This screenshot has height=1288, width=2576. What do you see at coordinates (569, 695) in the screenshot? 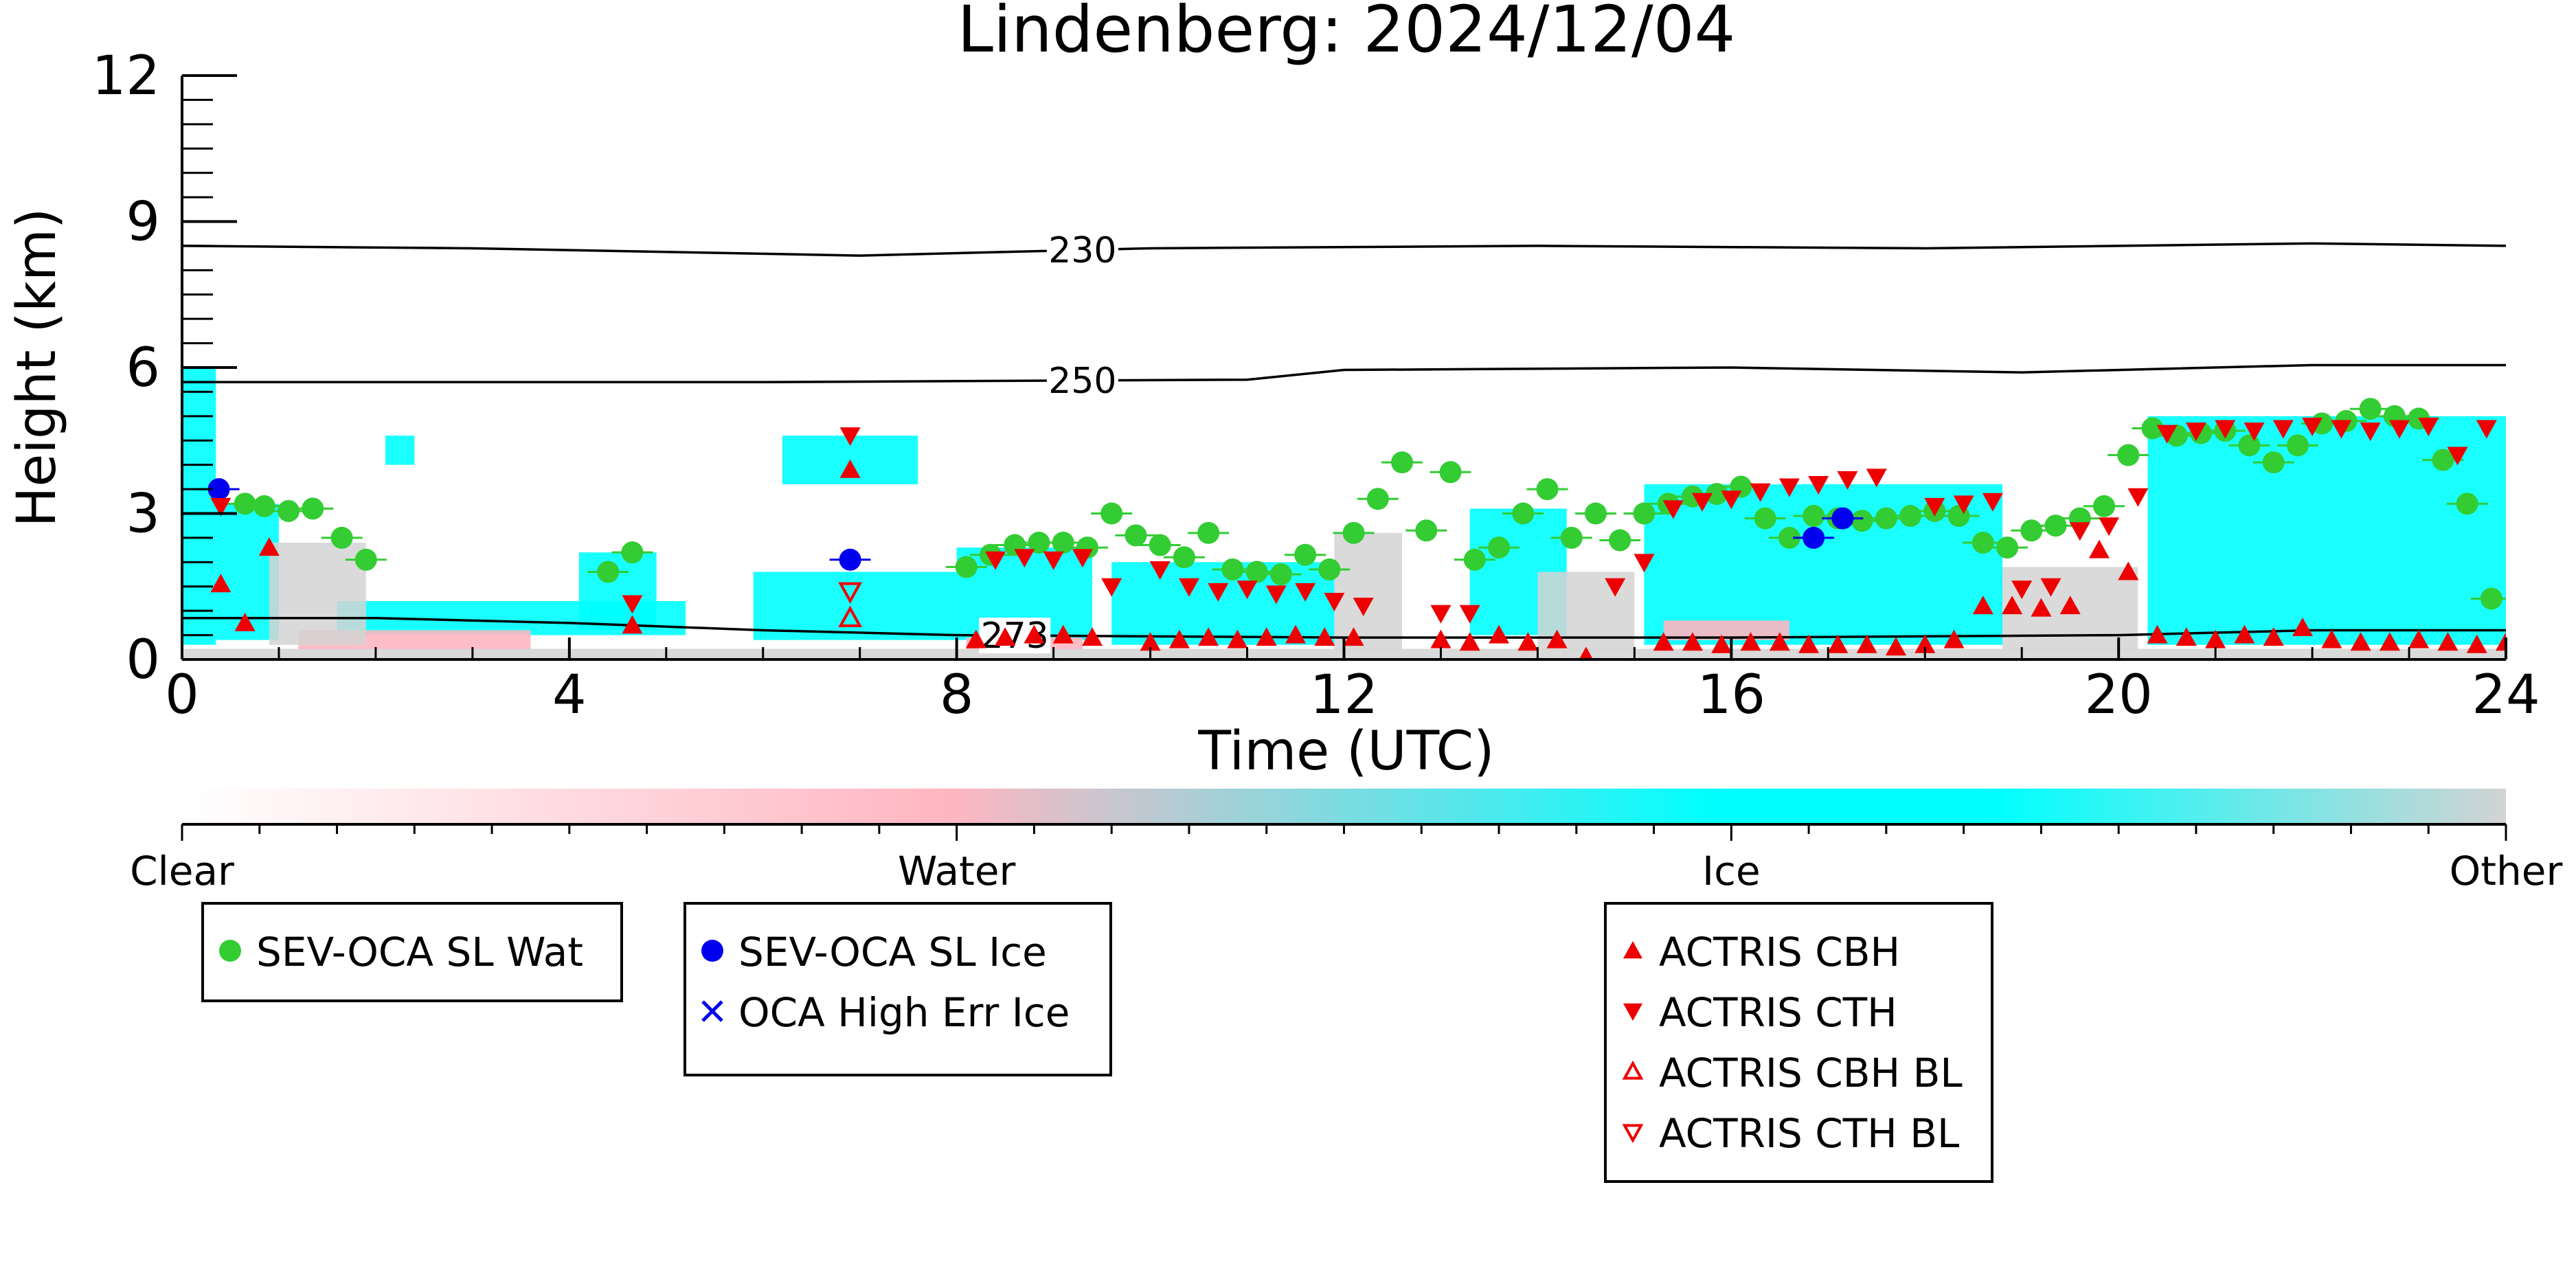
I see `x-tick-label: 4` at bounding box center [569, 695].